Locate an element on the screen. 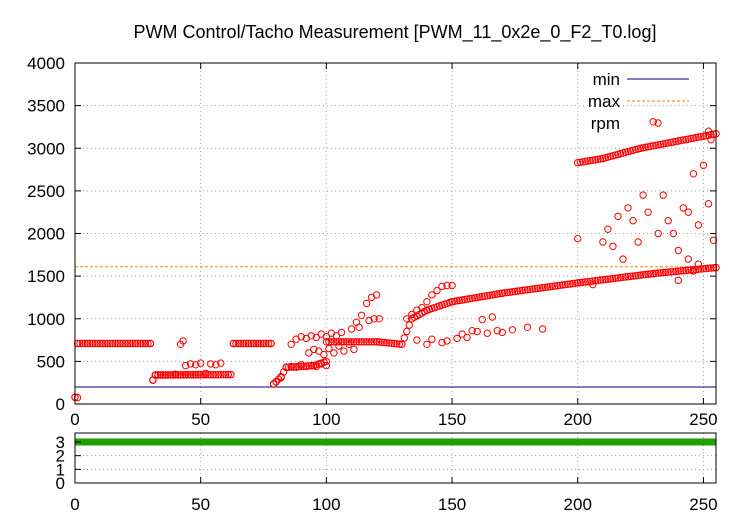  mode-y-tick-label: 3 is located at coordinates (60, 442).